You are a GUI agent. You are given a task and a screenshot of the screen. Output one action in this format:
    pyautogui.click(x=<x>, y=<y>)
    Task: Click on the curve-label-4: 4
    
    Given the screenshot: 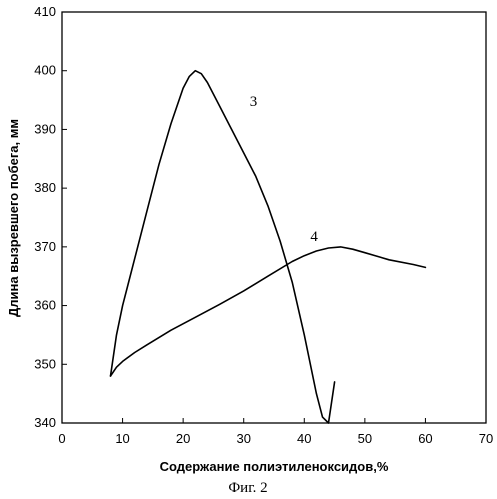 What is the action you would take?
    pyautogui.click(x=314, y=237)
    